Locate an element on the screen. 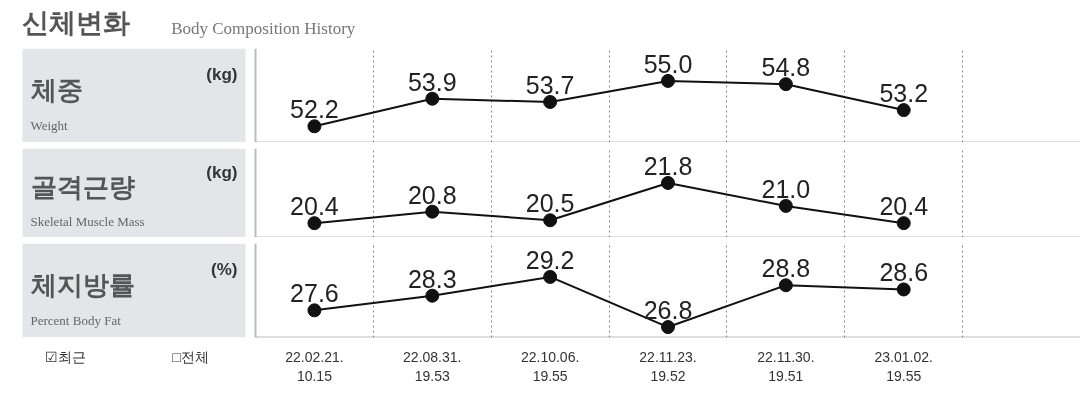 The width and height of the screenshot is (1080, 420). data-label: 54.8 is located at coordinates (786, 67).